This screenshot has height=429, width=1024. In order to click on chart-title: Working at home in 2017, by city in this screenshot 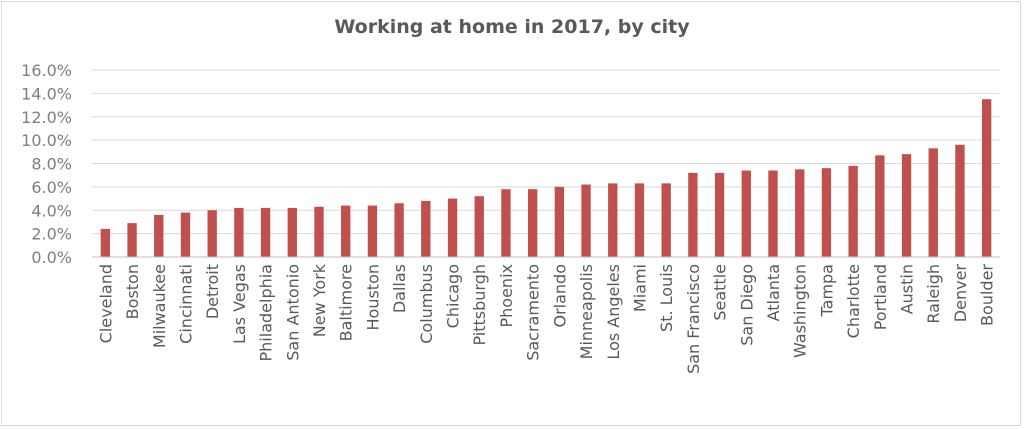, I will do `click(512, 27)`.